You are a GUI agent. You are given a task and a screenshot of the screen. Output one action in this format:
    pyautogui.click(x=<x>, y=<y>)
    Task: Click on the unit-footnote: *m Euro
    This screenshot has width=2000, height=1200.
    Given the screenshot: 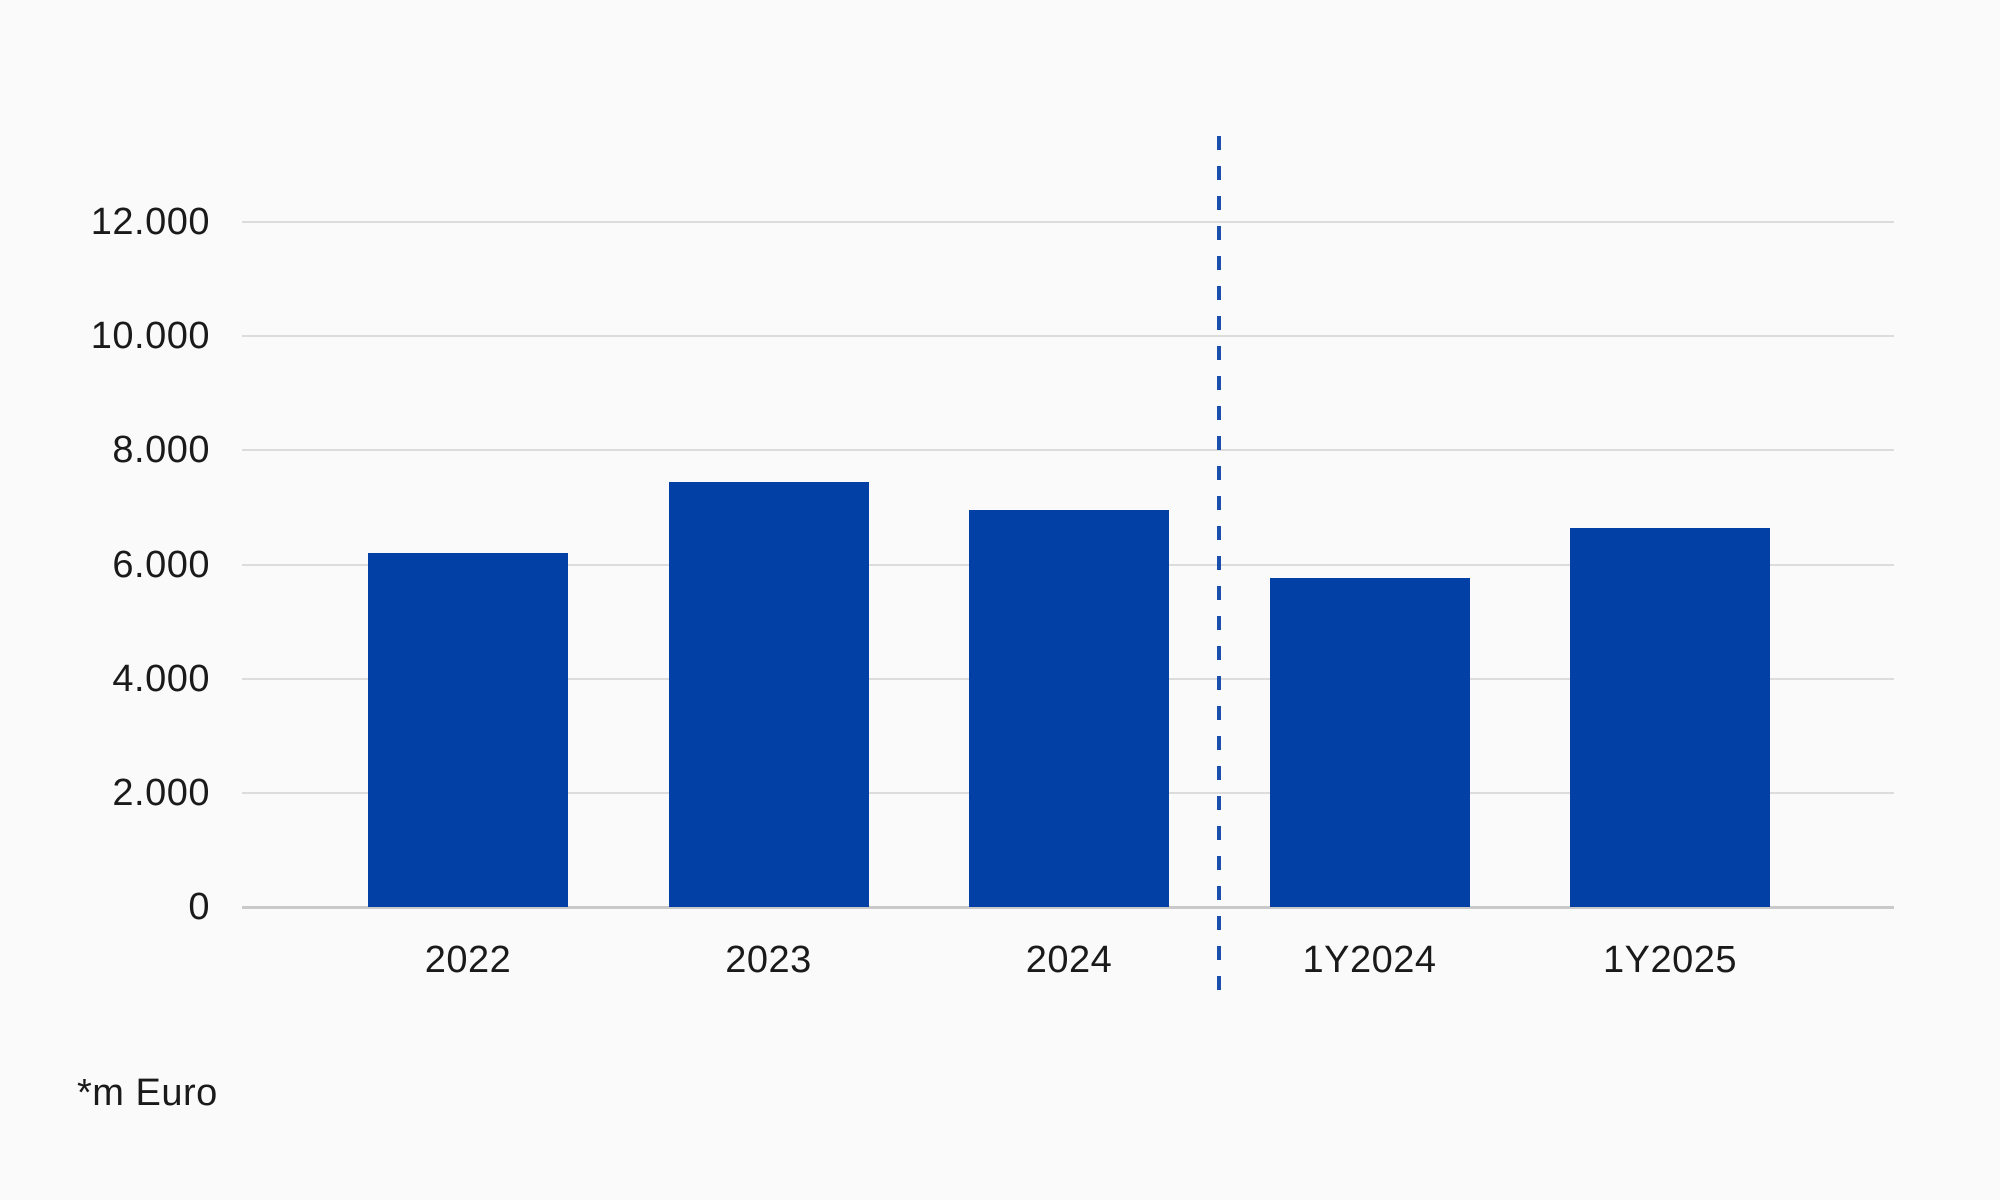 What is the action you would take?
    pyautogui.click(x=147, y=1093)
    